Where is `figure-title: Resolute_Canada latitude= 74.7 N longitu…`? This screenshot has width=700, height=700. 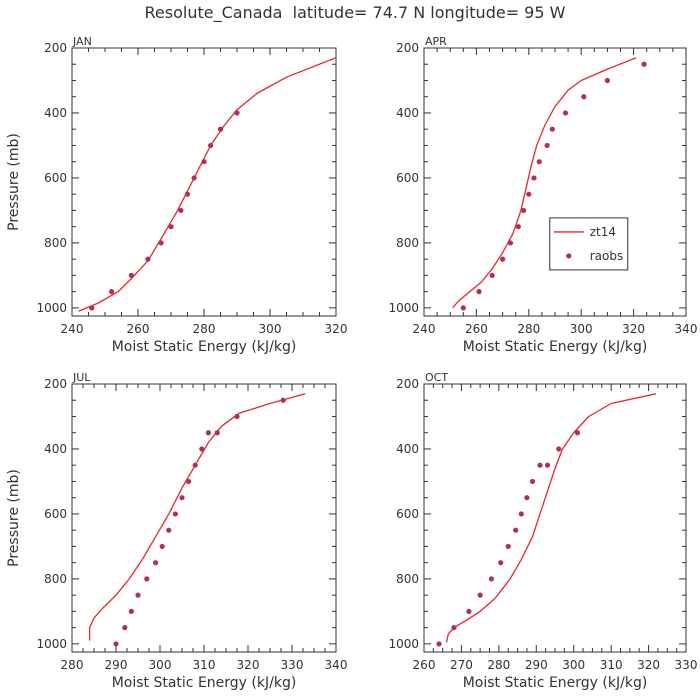 figure-title: Resolute_Canada latitude= 74.7 N longitu… is located at coordinates (355, 13).